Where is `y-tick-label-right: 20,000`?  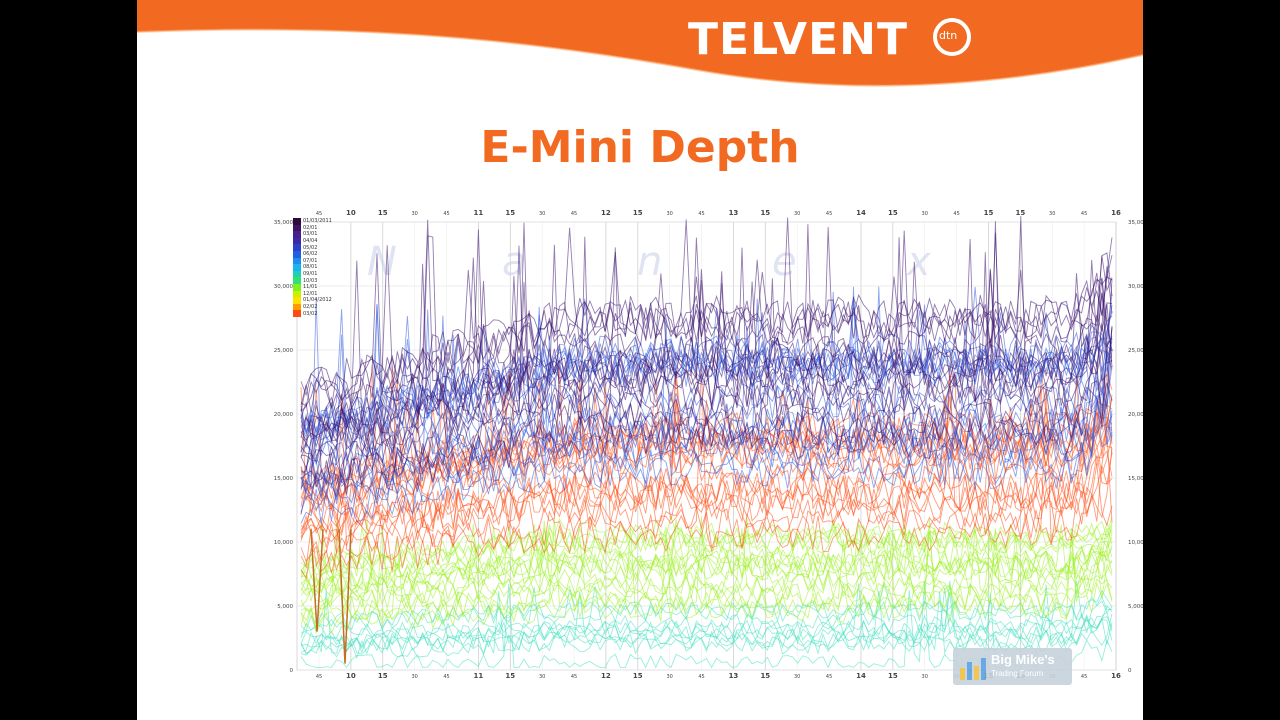 y-tick-label-right: 20,000 is located at coordinates (1135, 415).